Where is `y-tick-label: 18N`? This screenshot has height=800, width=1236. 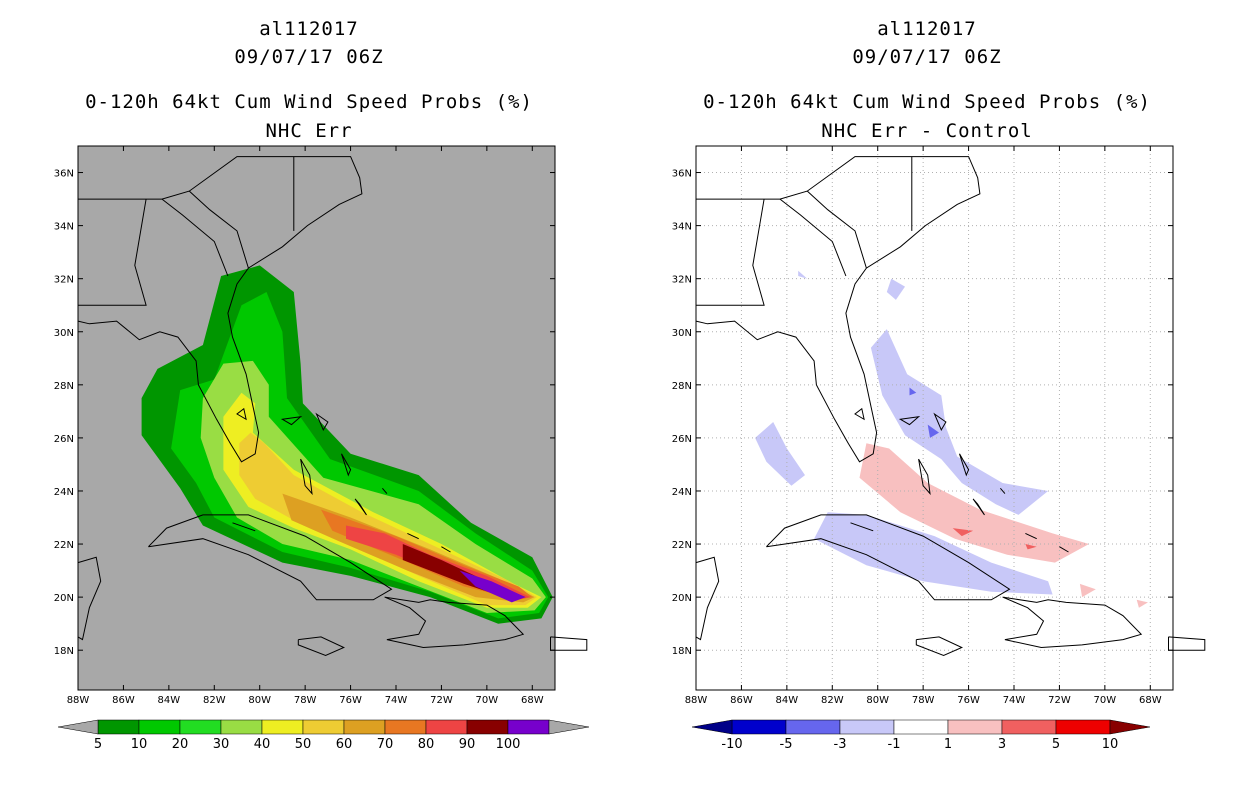 y-tick-label: 18N is located at coordinates (64, 651).